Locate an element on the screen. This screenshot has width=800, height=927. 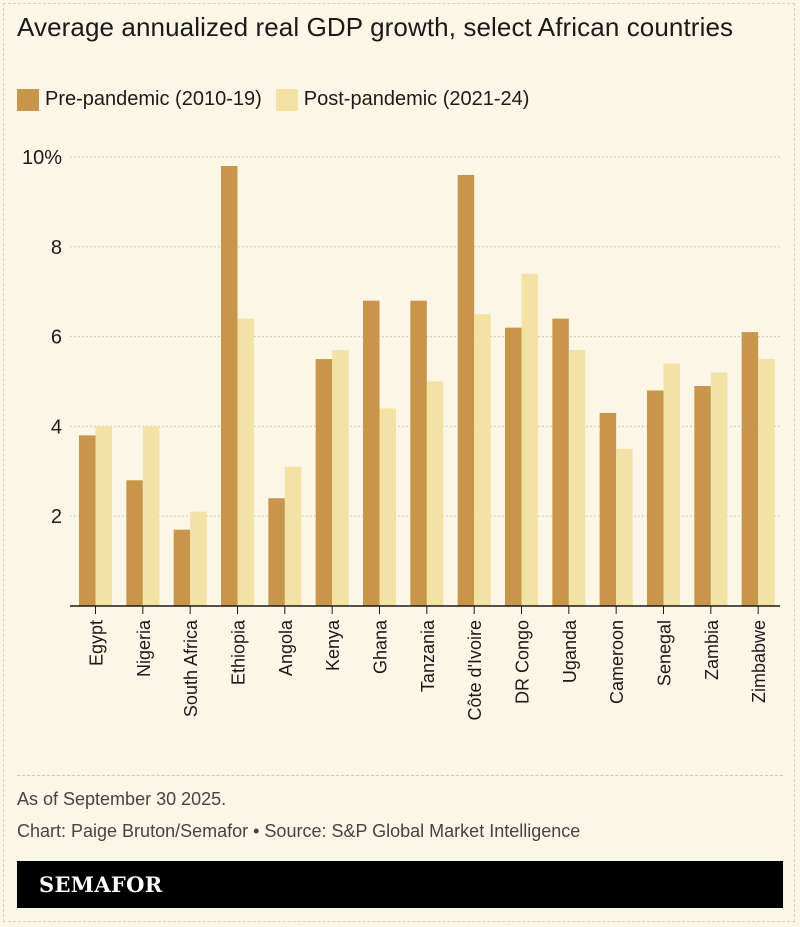
x-tick-label: Ghana is located at coordinates (381, 646).